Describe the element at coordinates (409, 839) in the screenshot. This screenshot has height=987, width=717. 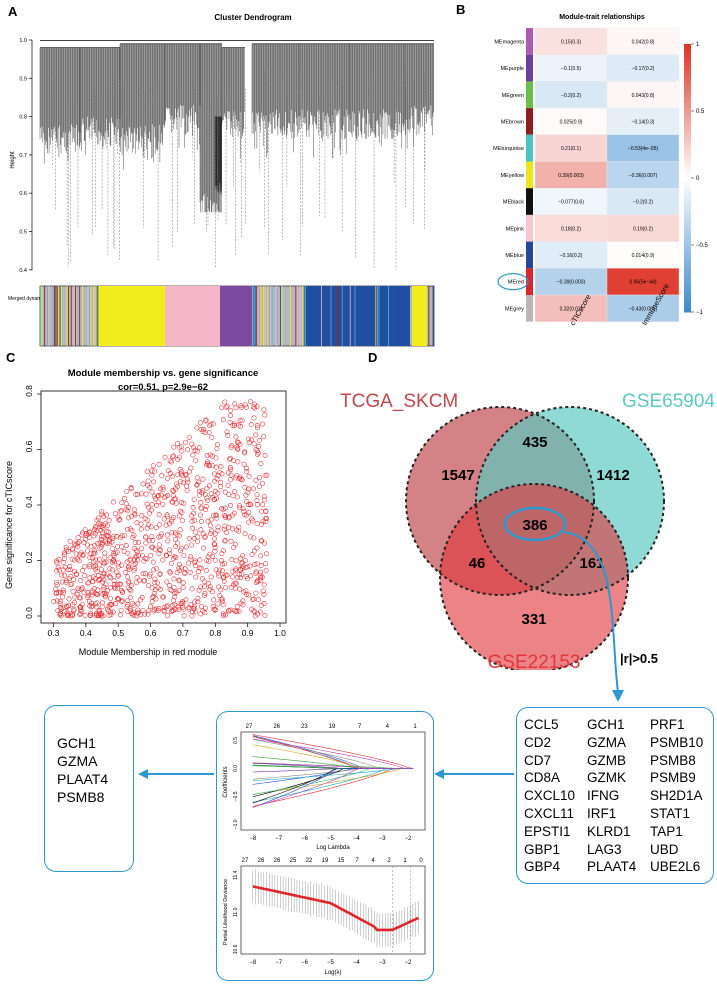
I see `lasso-top-xtick-label: −2` at that location.